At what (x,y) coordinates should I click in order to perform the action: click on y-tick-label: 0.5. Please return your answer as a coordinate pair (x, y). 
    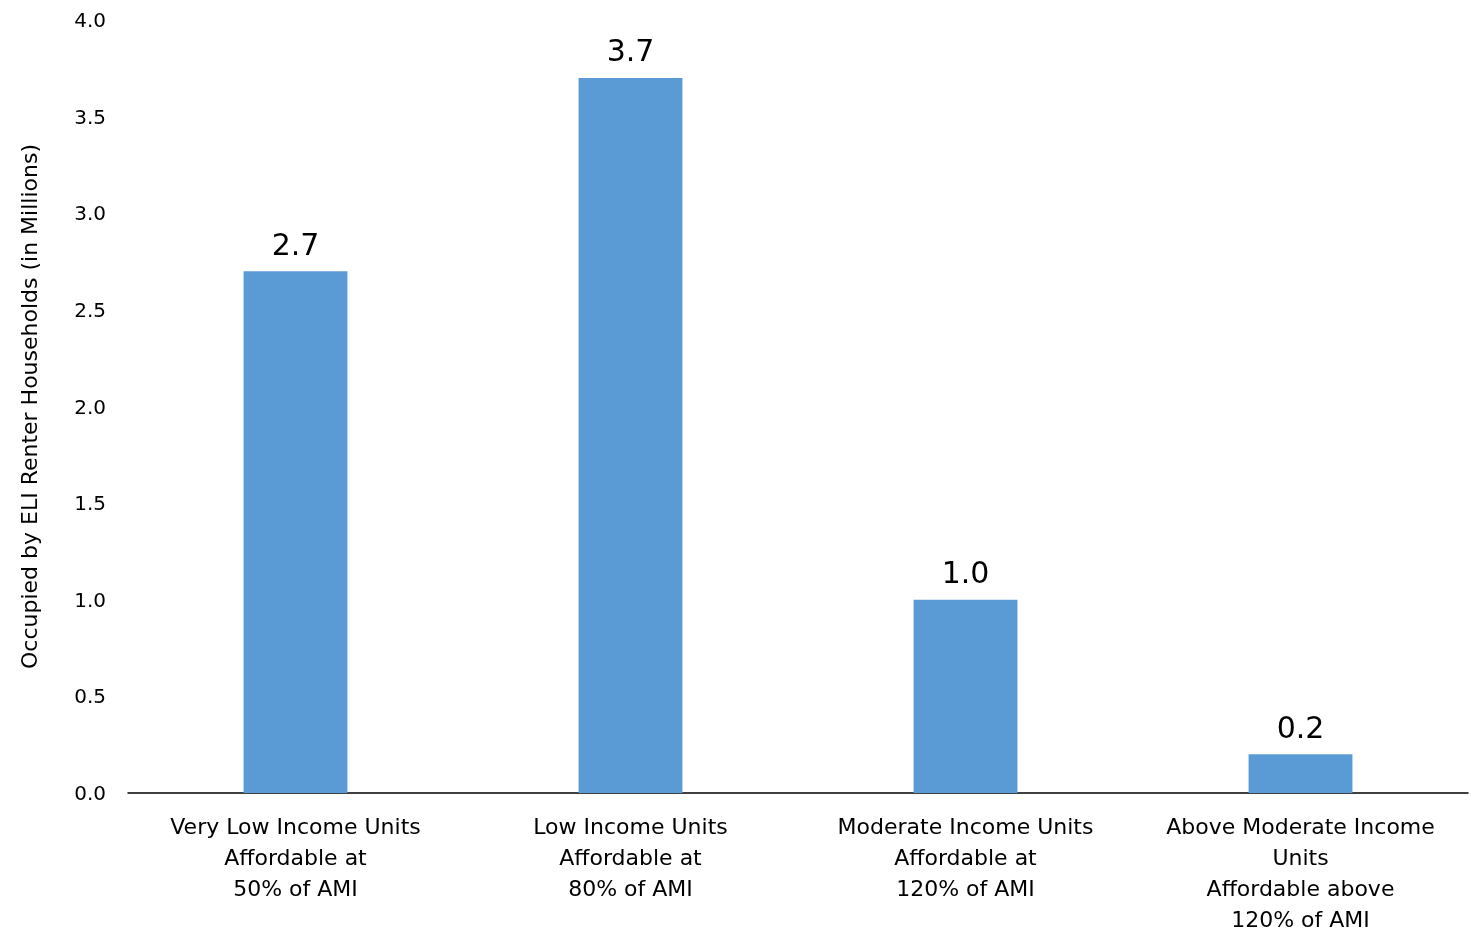
    Looking at the image, I should click on (90, 696).